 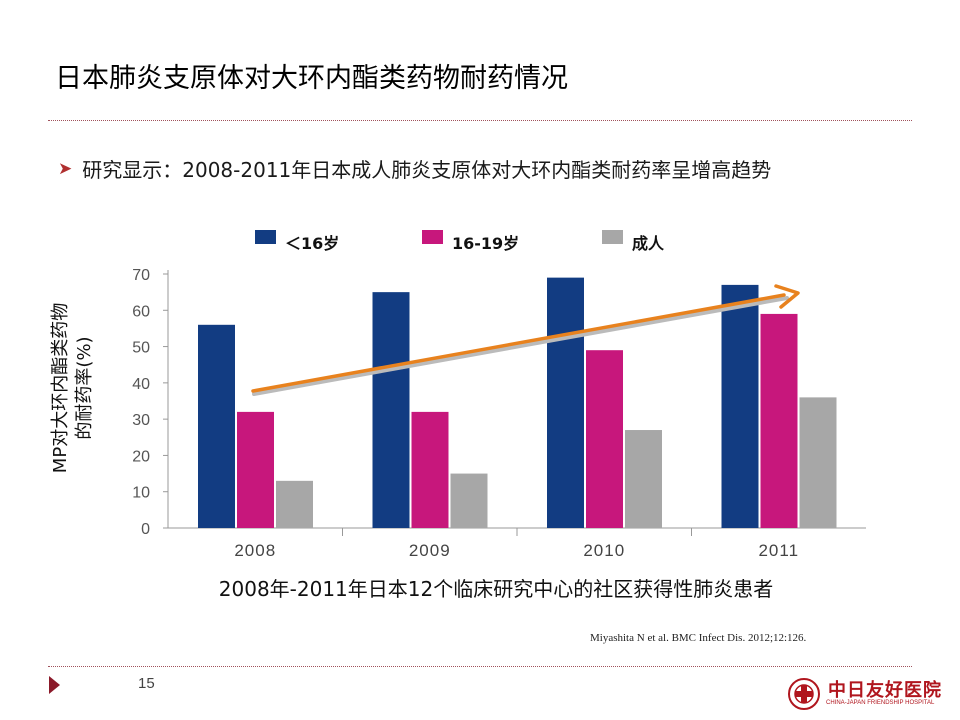 What do you see at coordinates (517, 543) in the screenshot?
I see `x-axis: 2008 2009 2010 2011` at bounding box center [517, 543].